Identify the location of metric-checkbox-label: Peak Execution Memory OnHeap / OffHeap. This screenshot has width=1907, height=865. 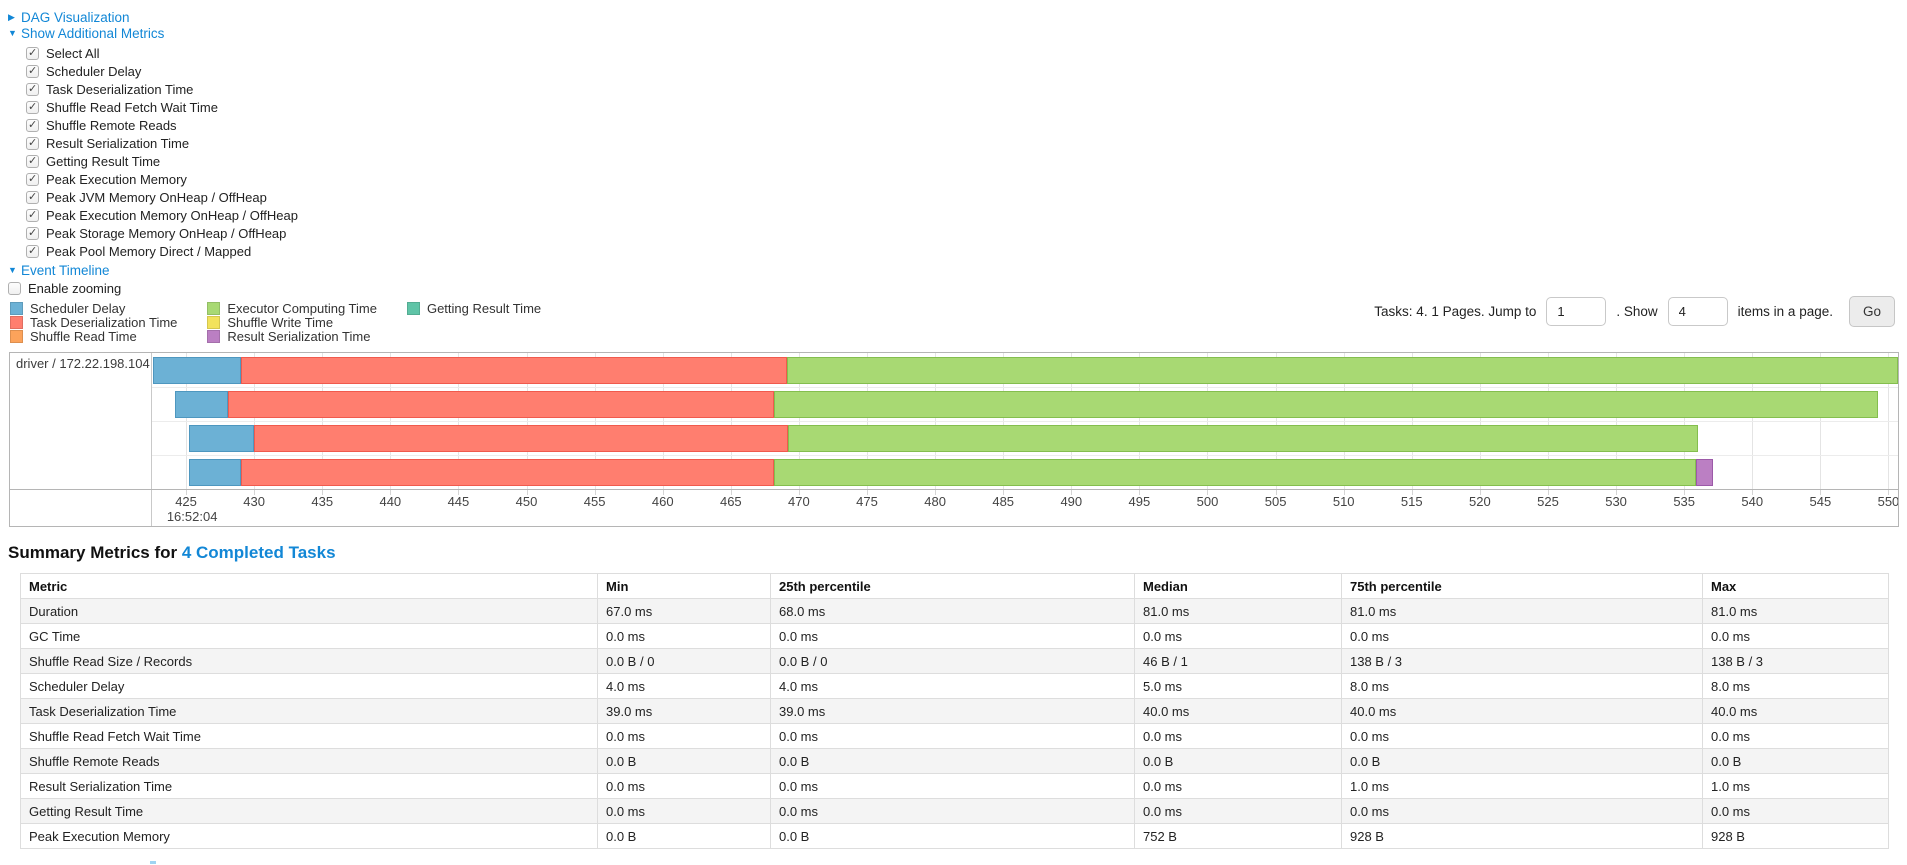
(172, 215).